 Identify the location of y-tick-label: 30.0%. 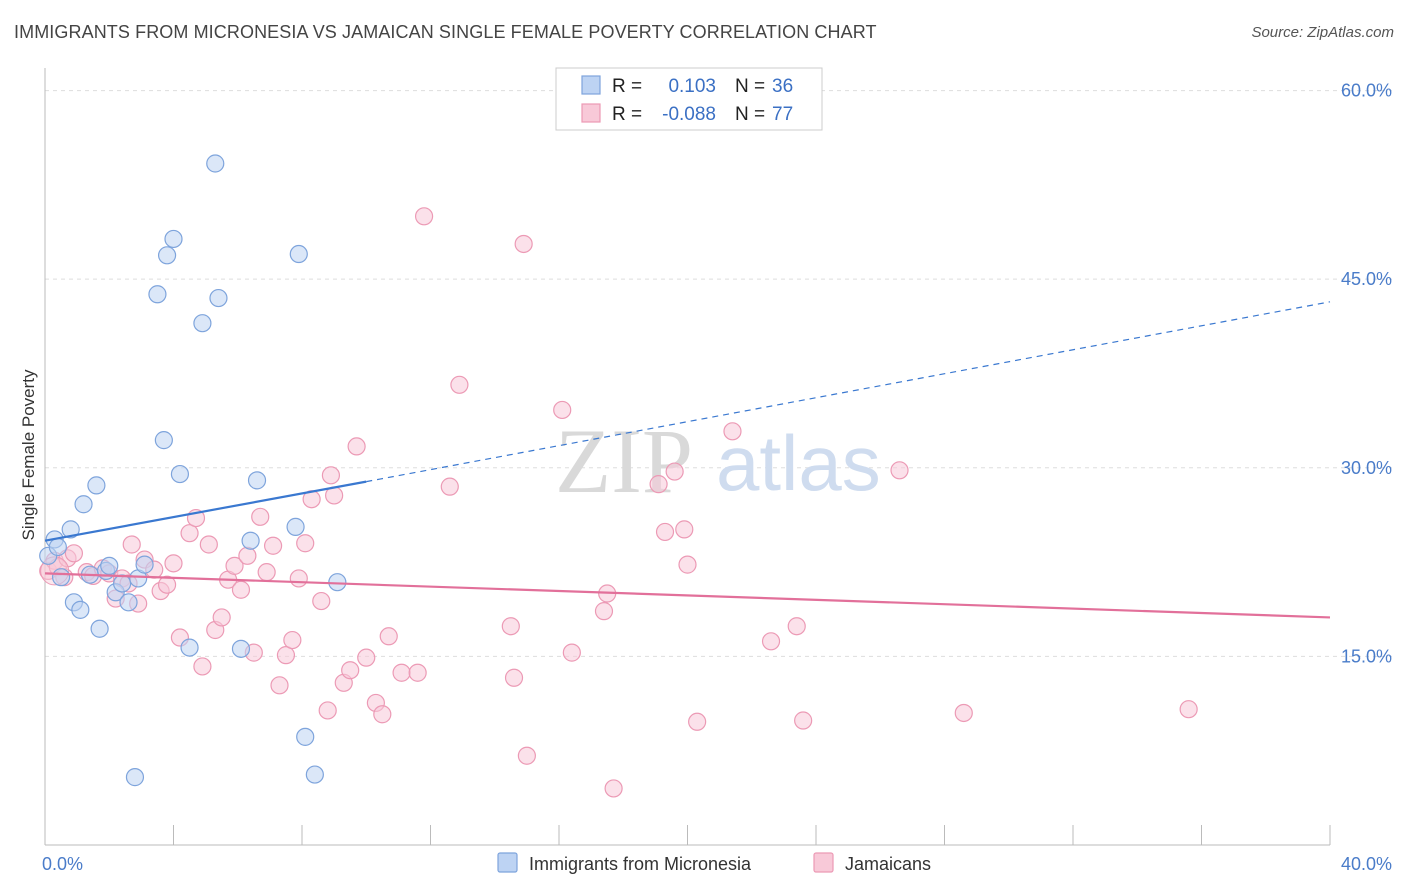
(1366, 468).